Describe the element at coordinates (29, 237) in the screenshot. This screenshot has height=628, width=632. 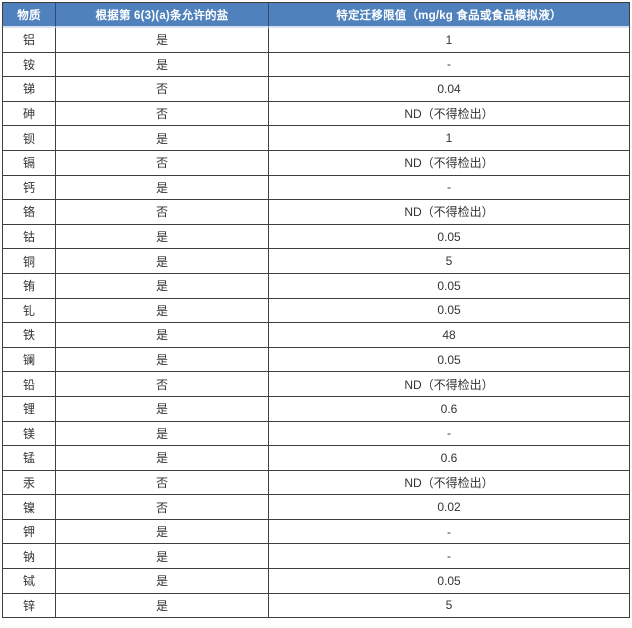
I see `cell-substance: 钴` at that location.